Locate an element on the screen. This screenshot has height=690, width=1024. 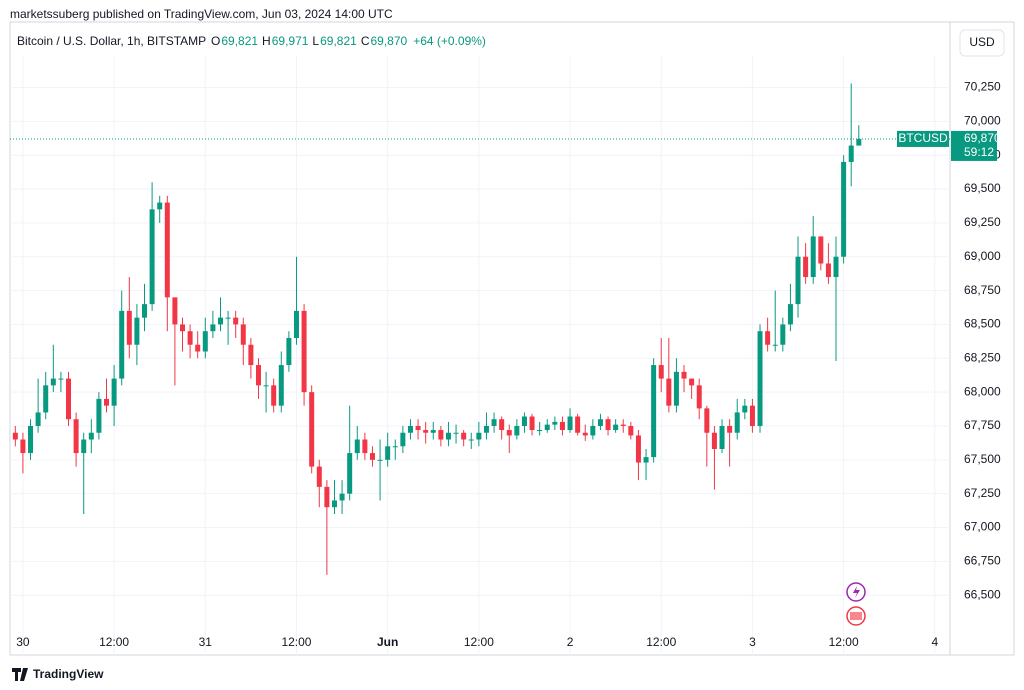
tradingview-logo is located at coordinates (20, 674).